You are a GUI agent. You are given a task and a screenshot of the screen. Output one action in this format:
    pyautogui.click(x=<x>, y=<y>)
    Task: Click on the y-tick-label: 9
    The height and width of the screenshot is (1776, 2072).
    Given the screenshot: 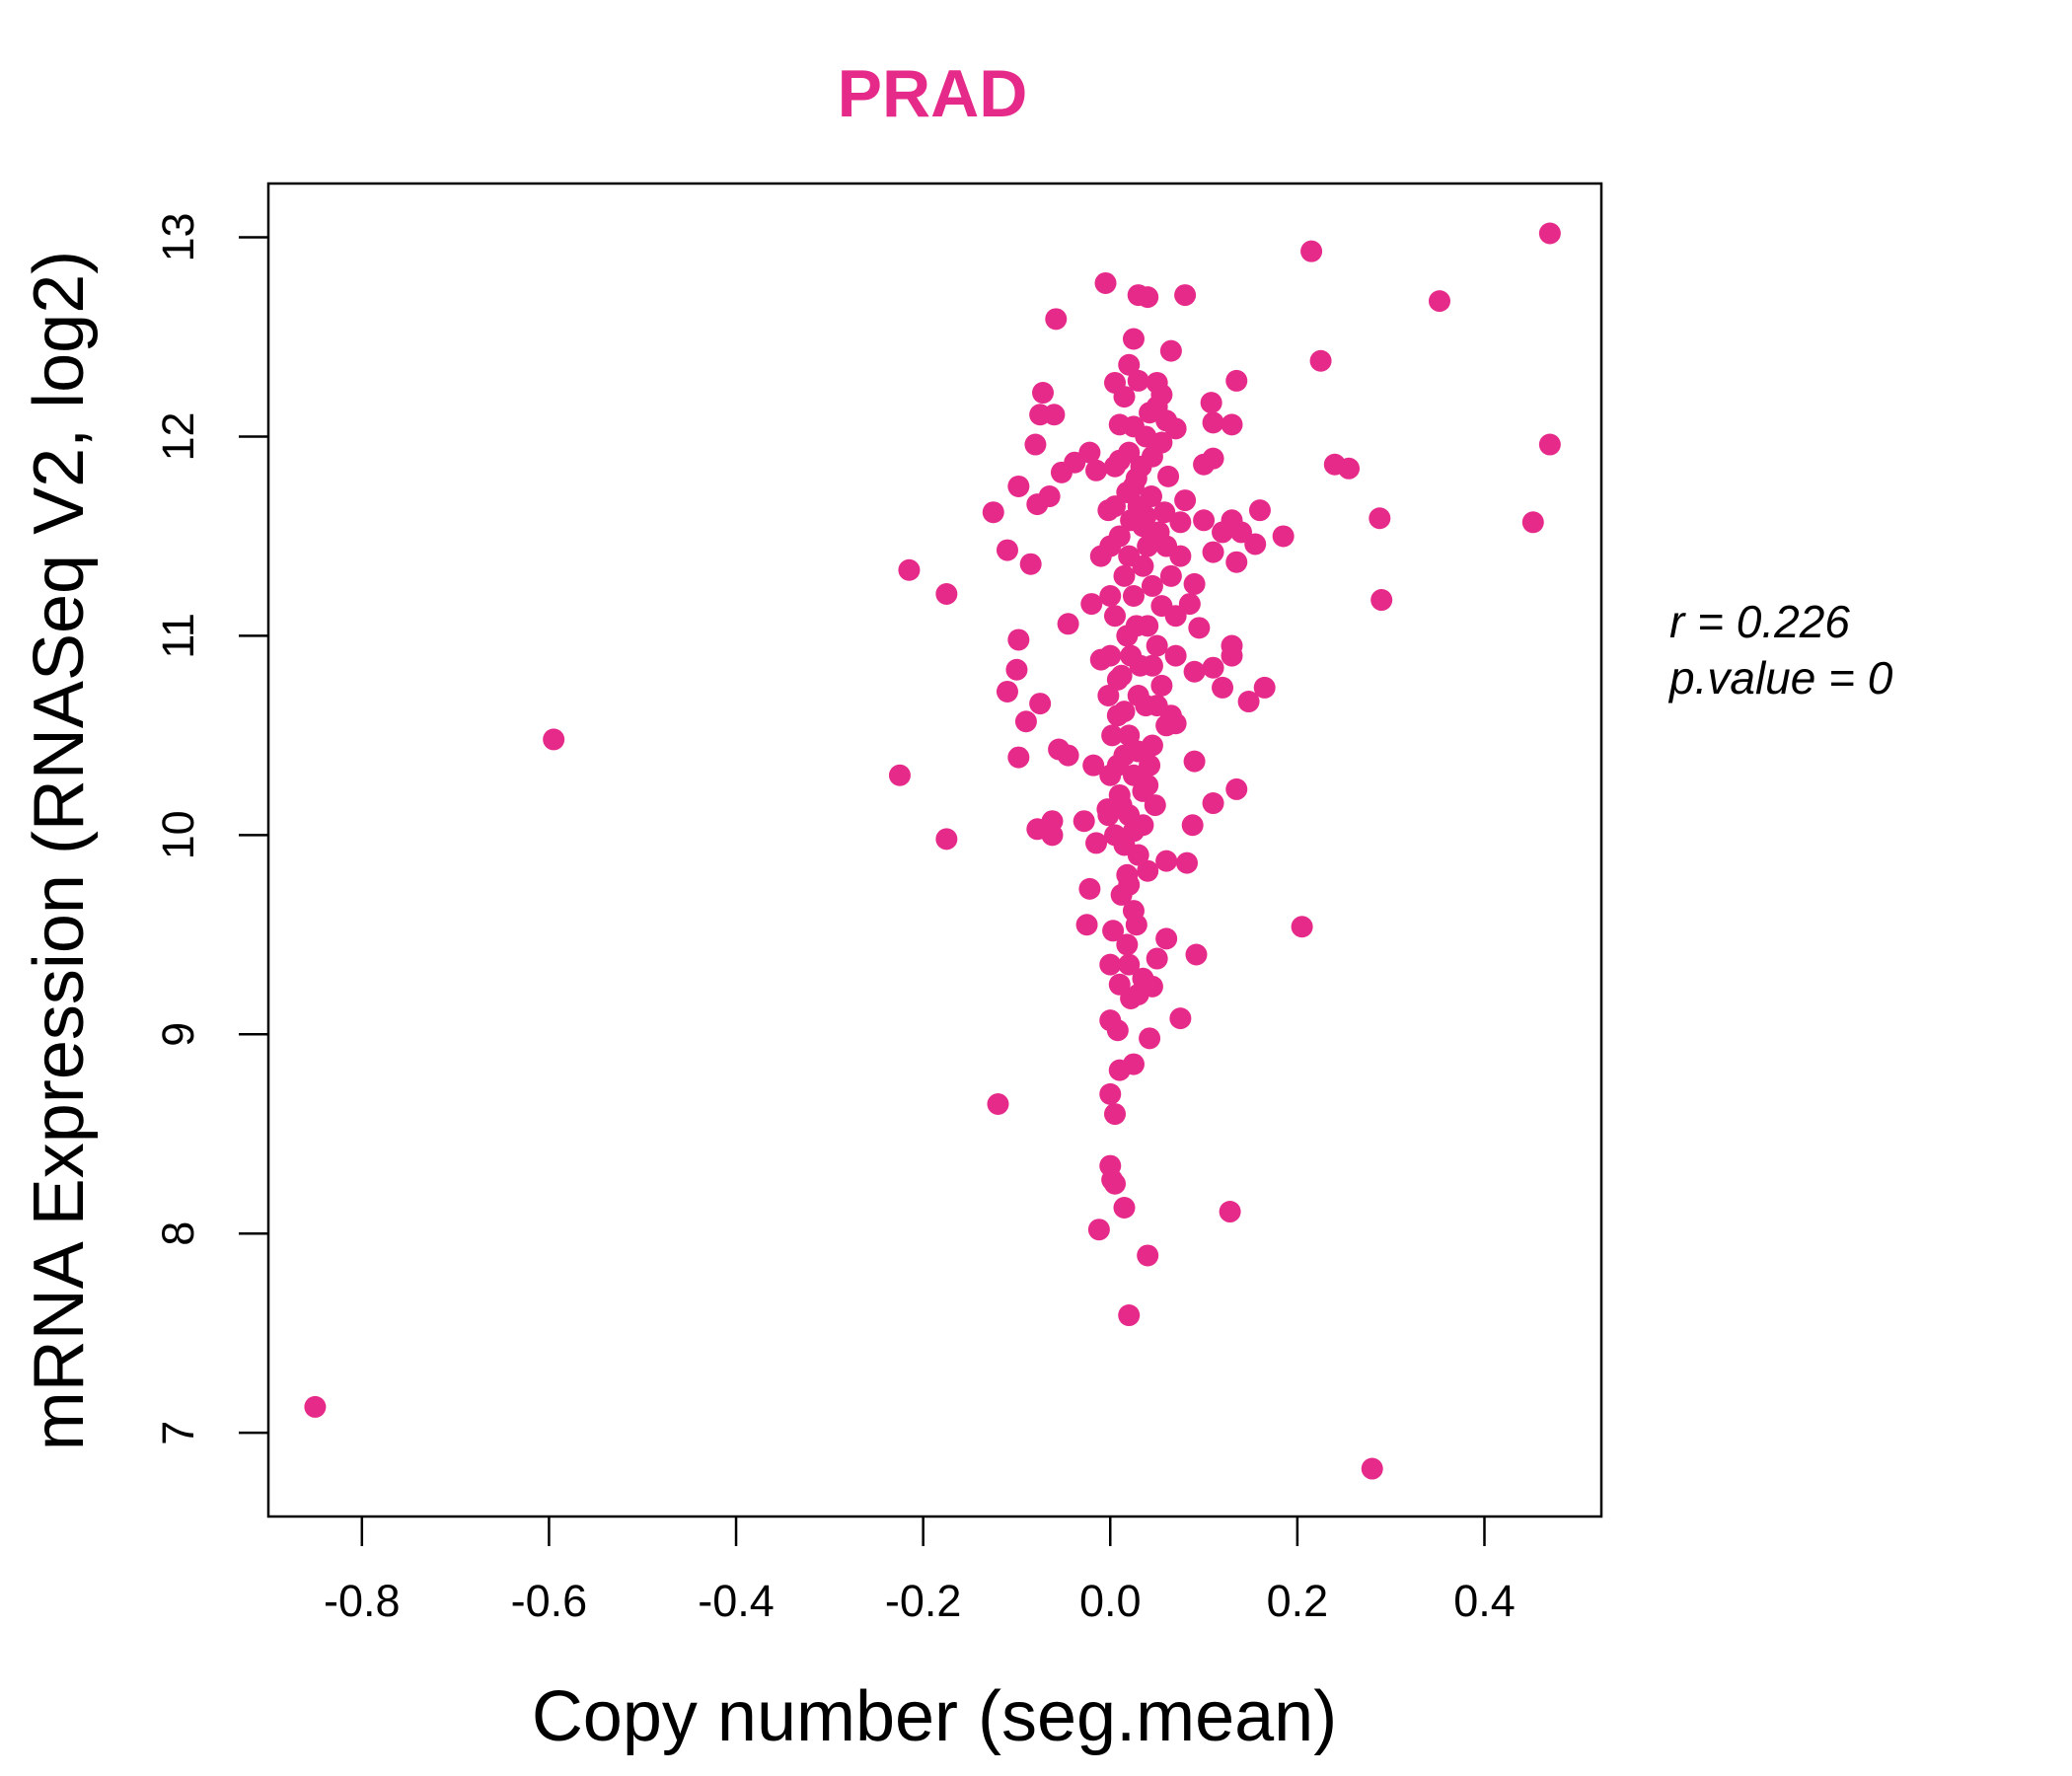 What is the action you would take?
    pyautogui.click(x=178, y=1034)
    